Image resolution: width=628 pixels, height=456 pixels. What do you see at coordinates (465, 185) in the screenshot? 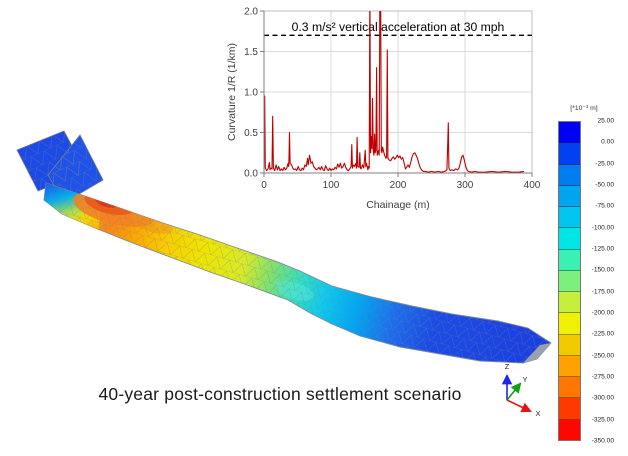
I see `svg-text: 300` at bounding box center [465, 185].